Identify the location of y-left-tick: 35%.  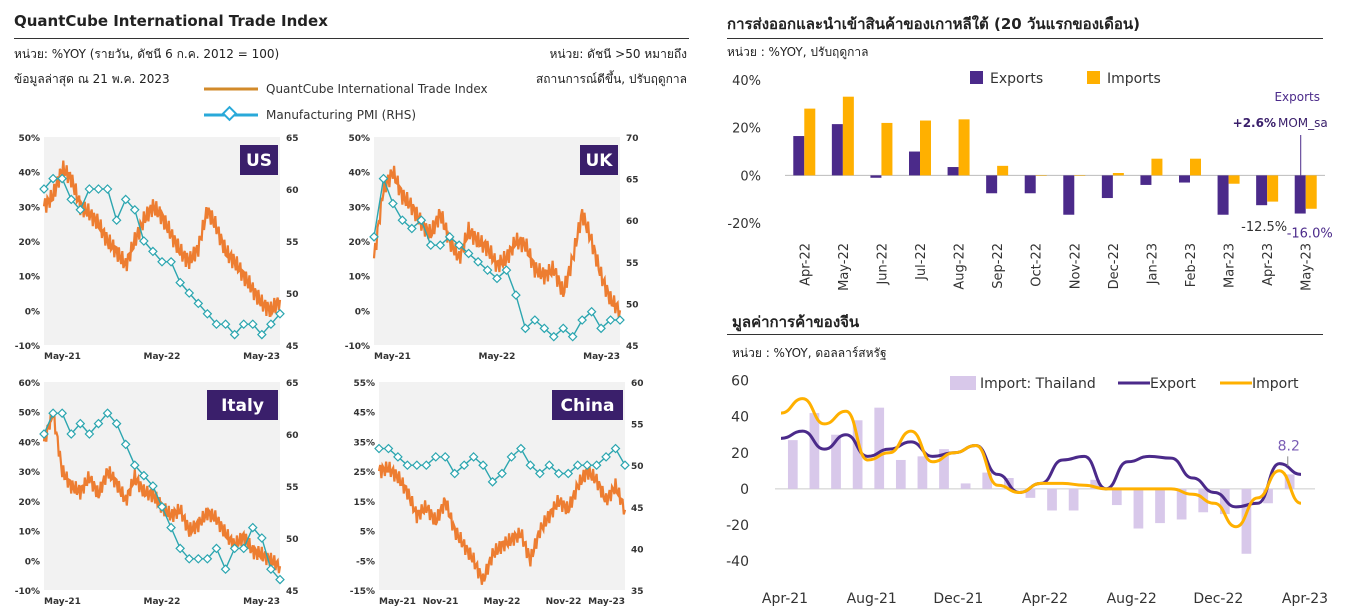
(364, 443).